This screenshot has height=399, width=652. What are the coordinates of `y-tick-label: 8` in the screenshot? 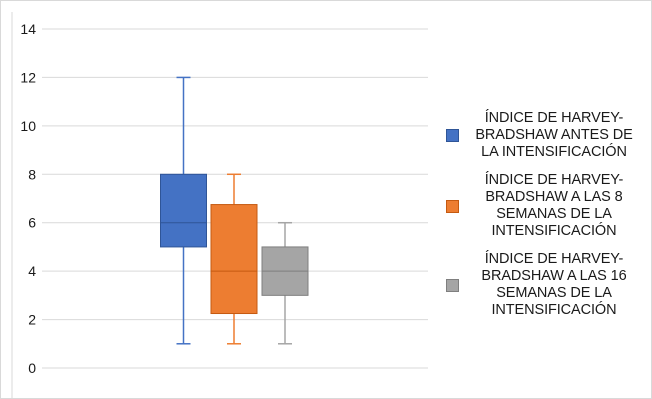 It's located at (32, 174).